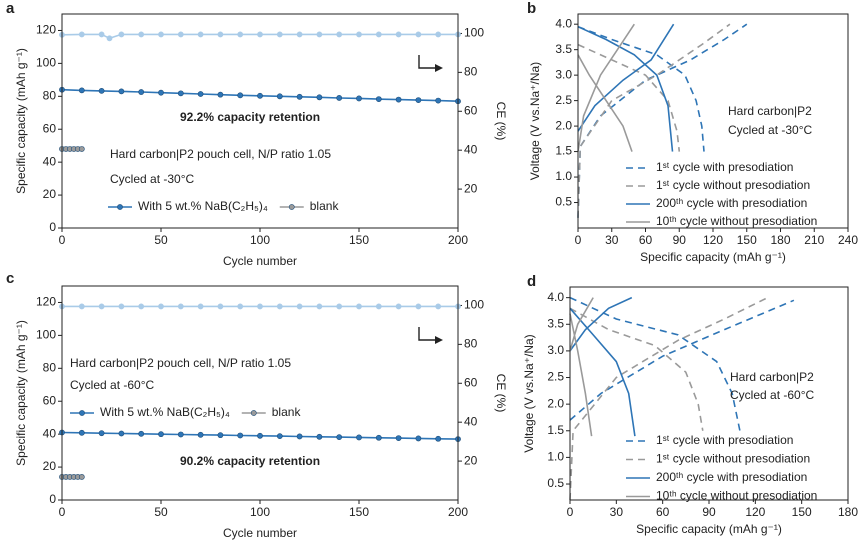  What do you see at coordinates (10, 8) in the screenshot?
I see `panel-letter: a` at bounding box center [10, 8].